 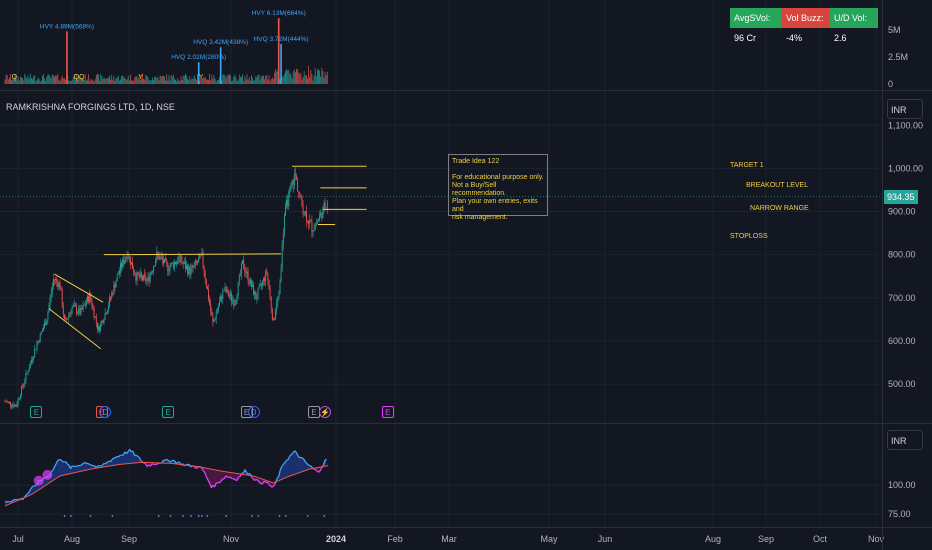 I want to click on volume-marker: Y, so click(x=140, y=77).